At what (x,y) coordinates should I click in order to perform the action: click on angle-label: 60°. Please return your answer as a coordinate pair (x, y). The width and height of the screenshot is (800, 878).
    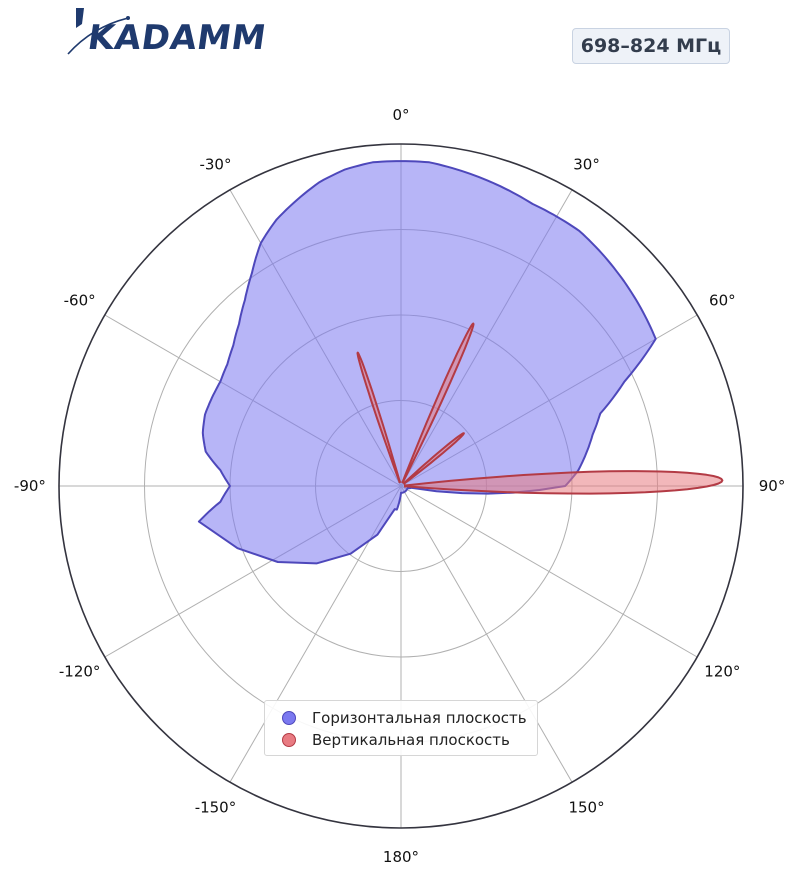
    Looking at the image, I should click on (722, 300).